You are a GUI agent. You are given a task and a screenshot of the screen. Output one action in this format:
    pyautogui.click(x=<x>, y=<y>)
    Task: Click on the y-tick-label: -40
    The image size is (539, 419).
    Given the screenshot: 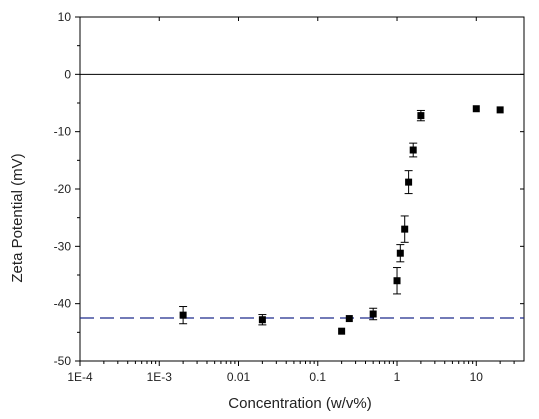 What is the action you would take?
    pyautogui.click(x=63, y=304)
    